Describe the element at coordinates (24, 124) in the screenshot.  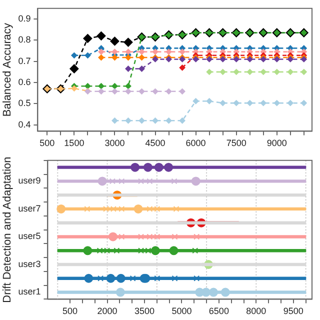
I see `y-tick-label: 0.4` at that location.